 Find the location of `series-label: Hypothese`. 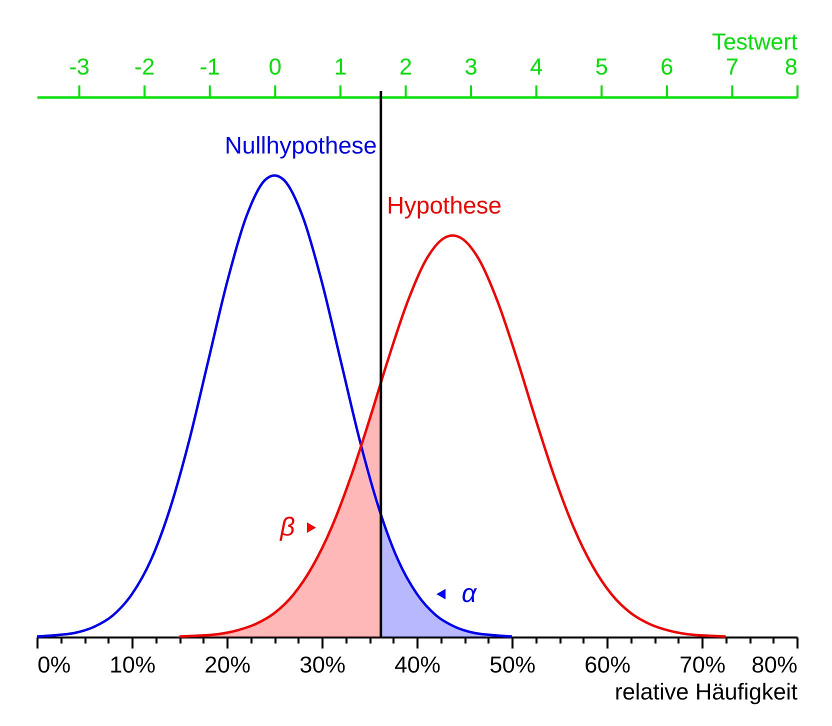

series-label: Hypothese is located at coordinates (444, 206).